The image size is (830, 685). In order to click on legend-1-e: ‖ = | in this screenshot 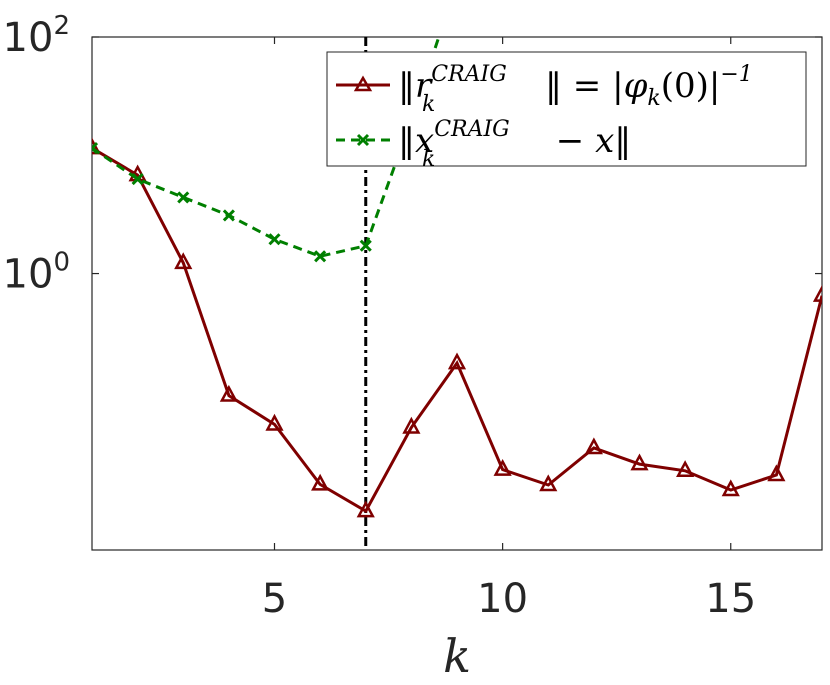, I will do `click(584, 86)`.